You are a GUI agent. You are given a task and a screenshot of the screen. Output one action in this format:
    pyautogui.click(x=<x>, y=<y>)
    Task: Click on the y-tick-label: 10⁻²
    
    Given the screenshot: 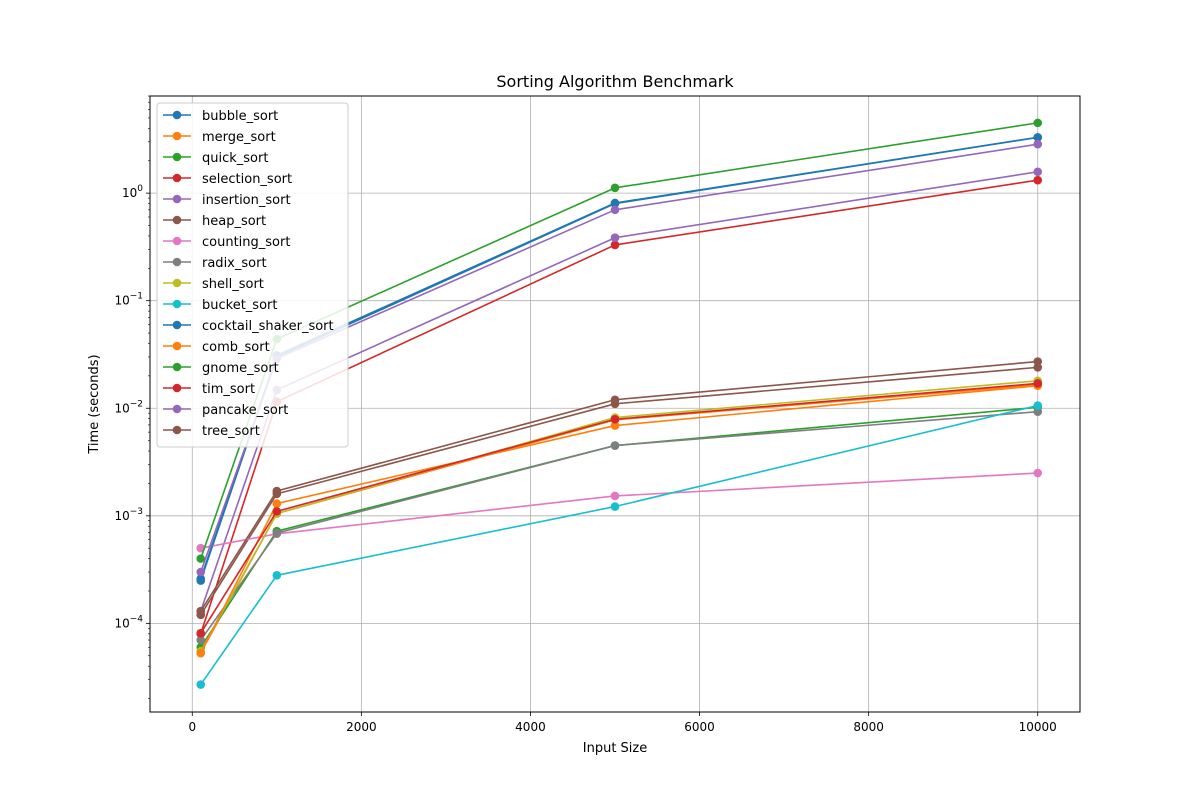 What is the action you would take?
    pyautogui.click(x=128, y=407)
    